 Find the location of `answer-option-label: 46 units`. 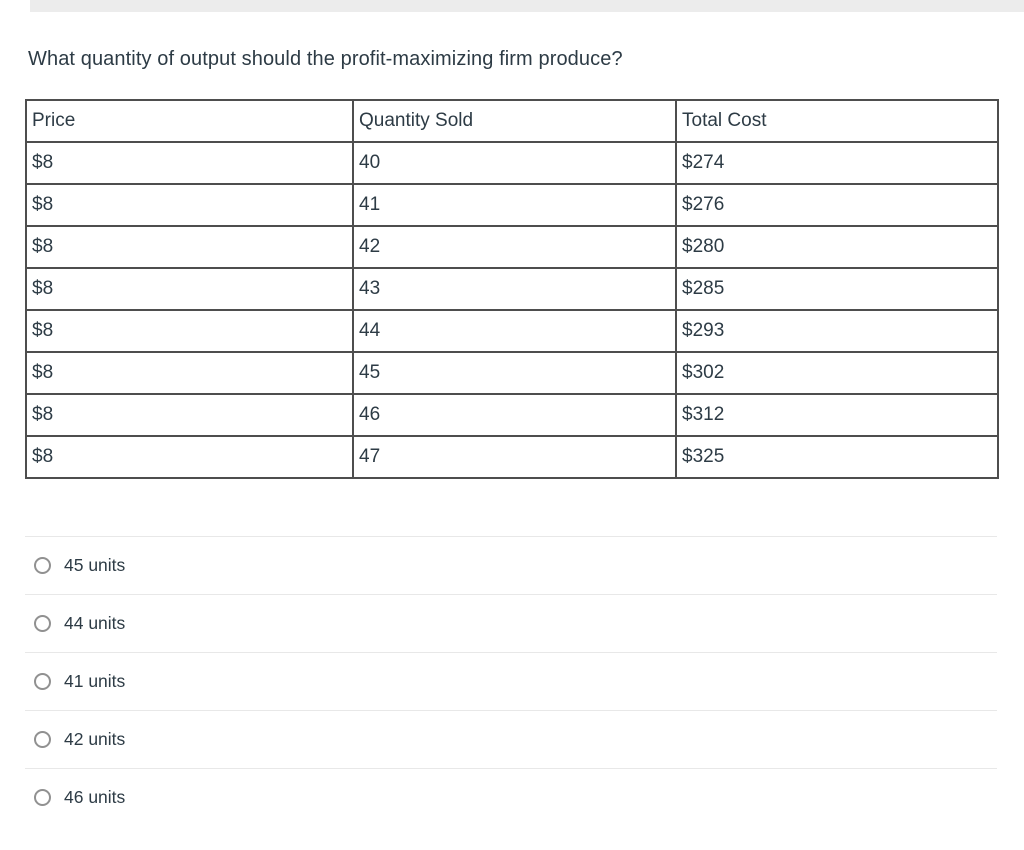

answer-option-label: 46 units is located at coordinates (95, 797).